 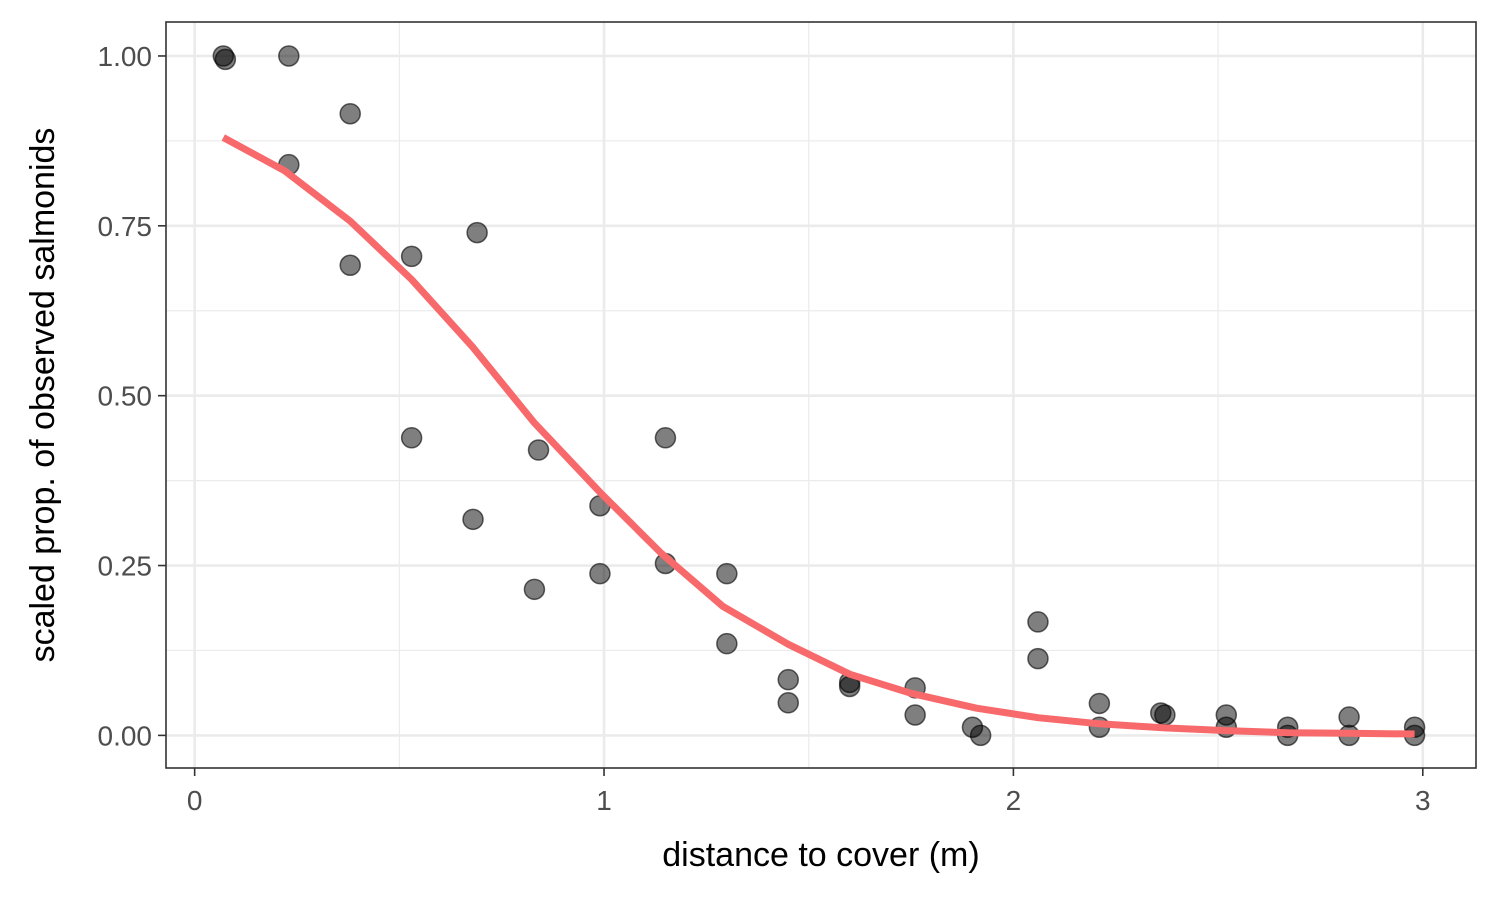 What do you see at coordinates (1423, 800) in the screenshot?
I see `x-tick-label: 3` at bounding box center [1423, 800].